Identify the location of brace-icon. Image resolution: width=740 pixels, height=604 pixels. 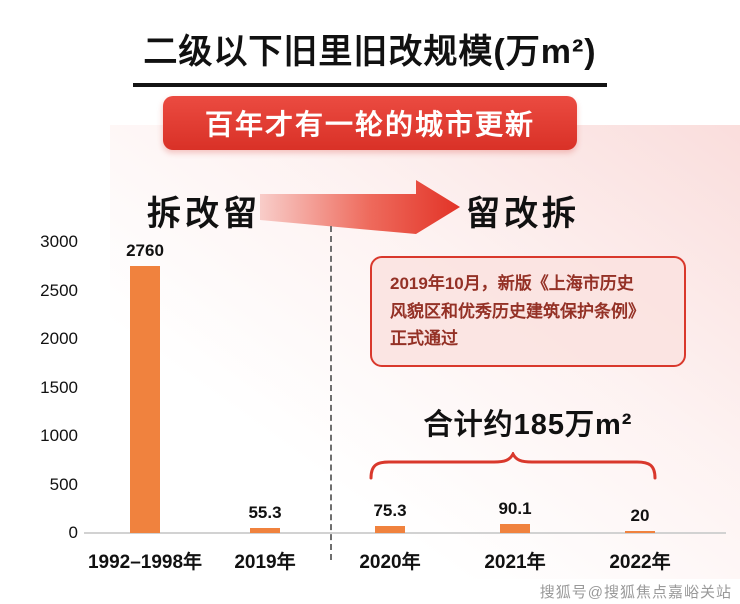
(513, 466).